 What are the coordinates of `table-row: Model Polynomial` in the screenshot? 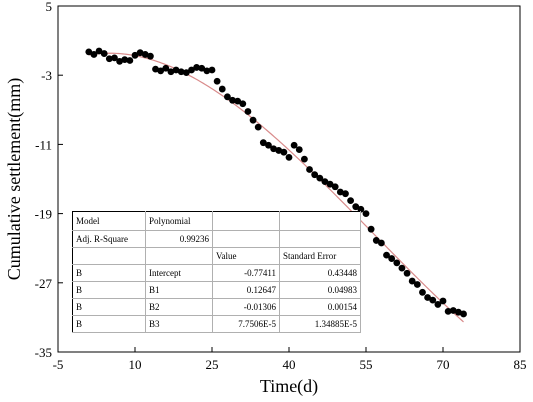 It's located at (216, 221).